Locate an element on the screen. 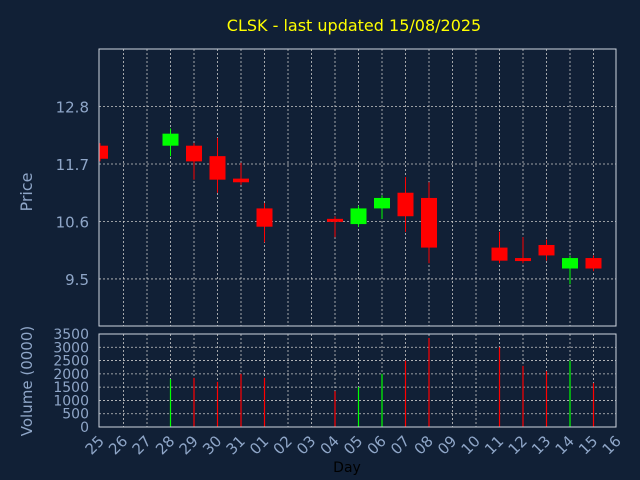  volume-tick-label: 0 is located at coordinates (84, 428).